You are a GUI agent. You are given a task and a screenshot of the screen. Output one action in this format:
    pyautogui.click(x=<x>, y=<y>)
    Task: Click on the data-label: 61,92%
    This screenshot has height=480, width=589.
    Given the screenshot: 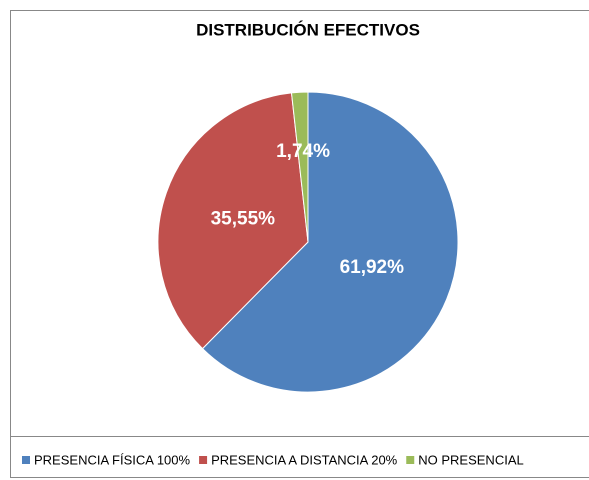 What is the action you would take?
    pyautogui.click(x=372, y=267)
    